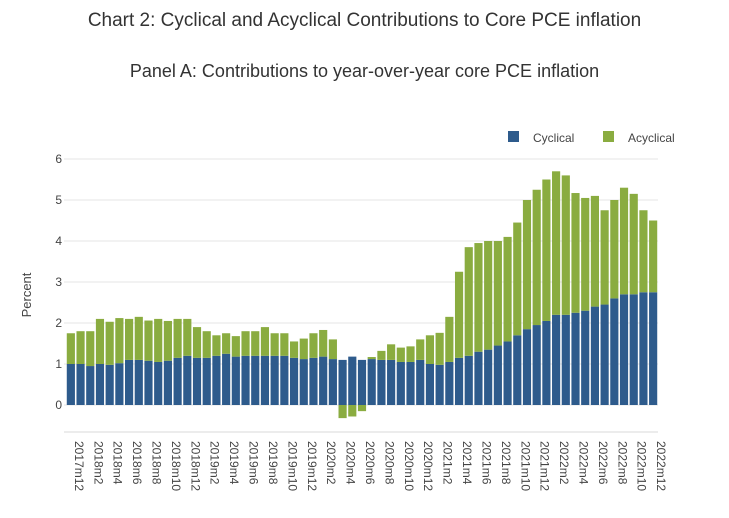  Describe the element at coordinates (575, 358) in the screenshot. I see `bar-cyclical-2022m4` at that location.